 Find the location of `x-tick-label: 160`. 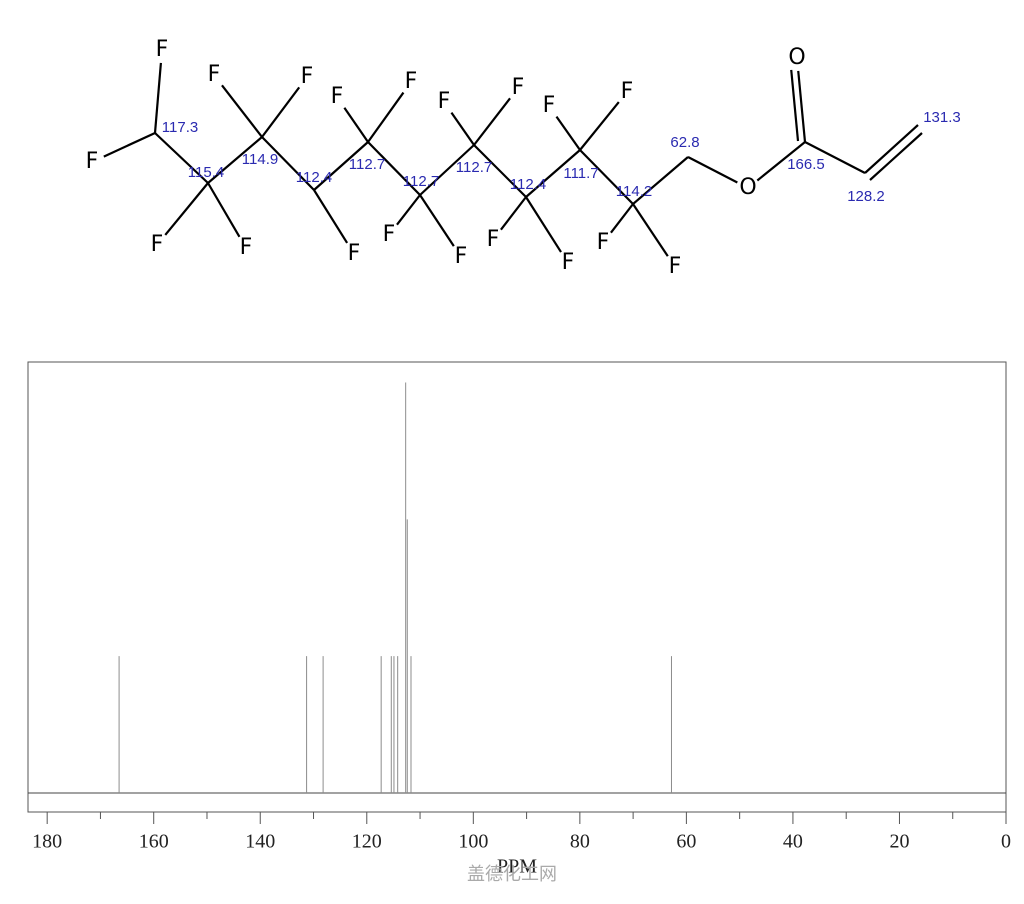

x-tick-label: 160 is located at coordinates (154, 842).